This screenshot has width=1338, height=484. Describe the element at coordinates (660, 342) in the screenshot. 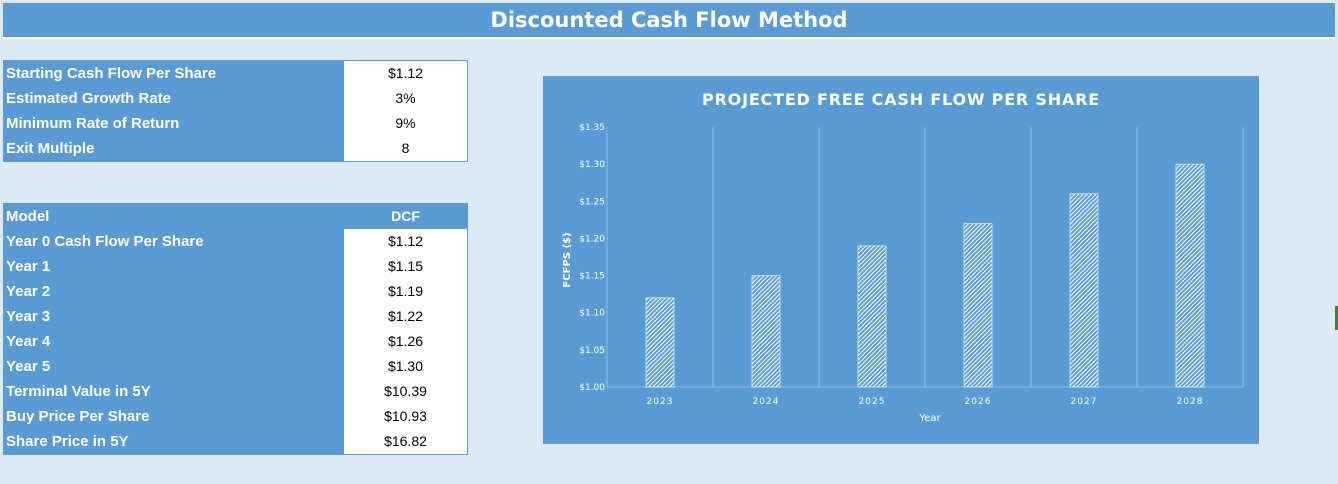

I see `bar-2023` at that location.